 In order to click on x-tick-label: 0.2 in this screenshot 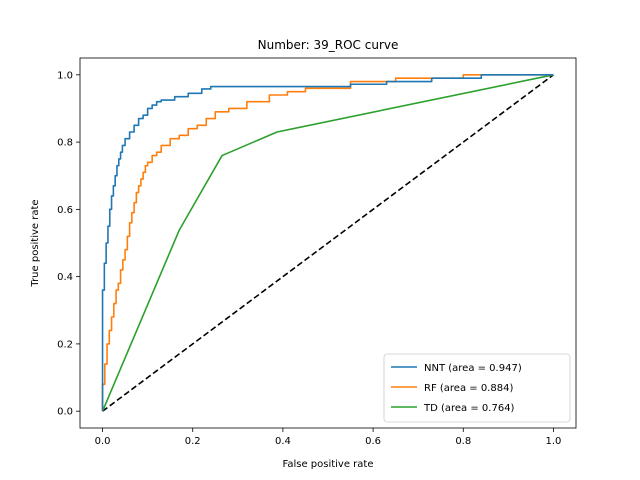, I will do `click(193, 441)`.